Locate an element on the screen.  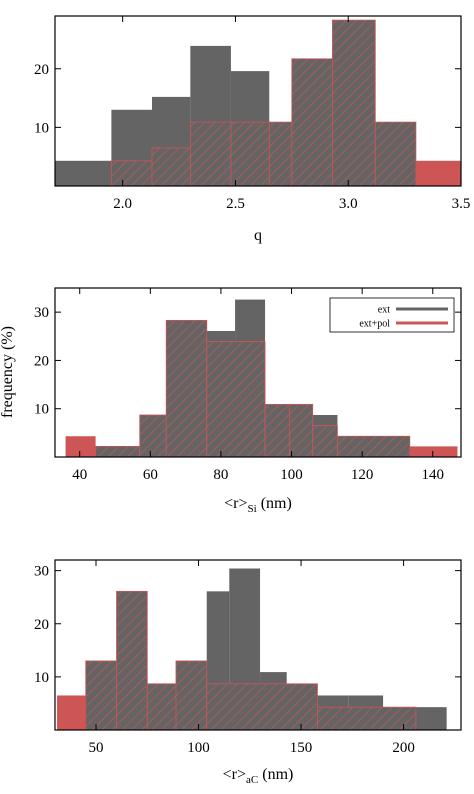
y-axis-label: frequency (%) is located at coordinates (8, 372).